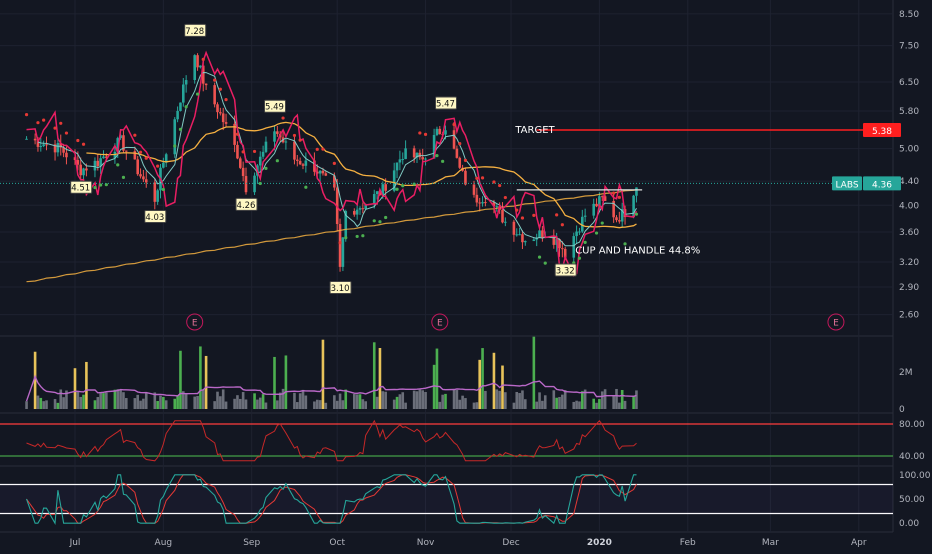 The image size is (932, 554). What do you see at coordinates (510, 543) in the screenshot?
I see `time-axis-tick: Dec` at bounding box center [510, 543].